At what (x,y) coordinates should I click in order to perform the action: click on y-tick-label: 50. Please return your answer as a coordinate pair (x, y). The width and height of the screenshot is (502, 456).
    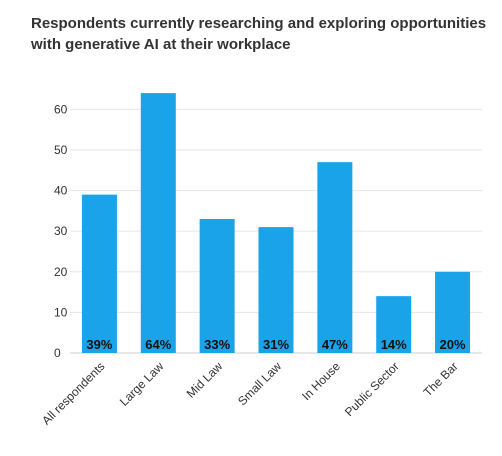
    Looking at the image, I should click on (61, 150).